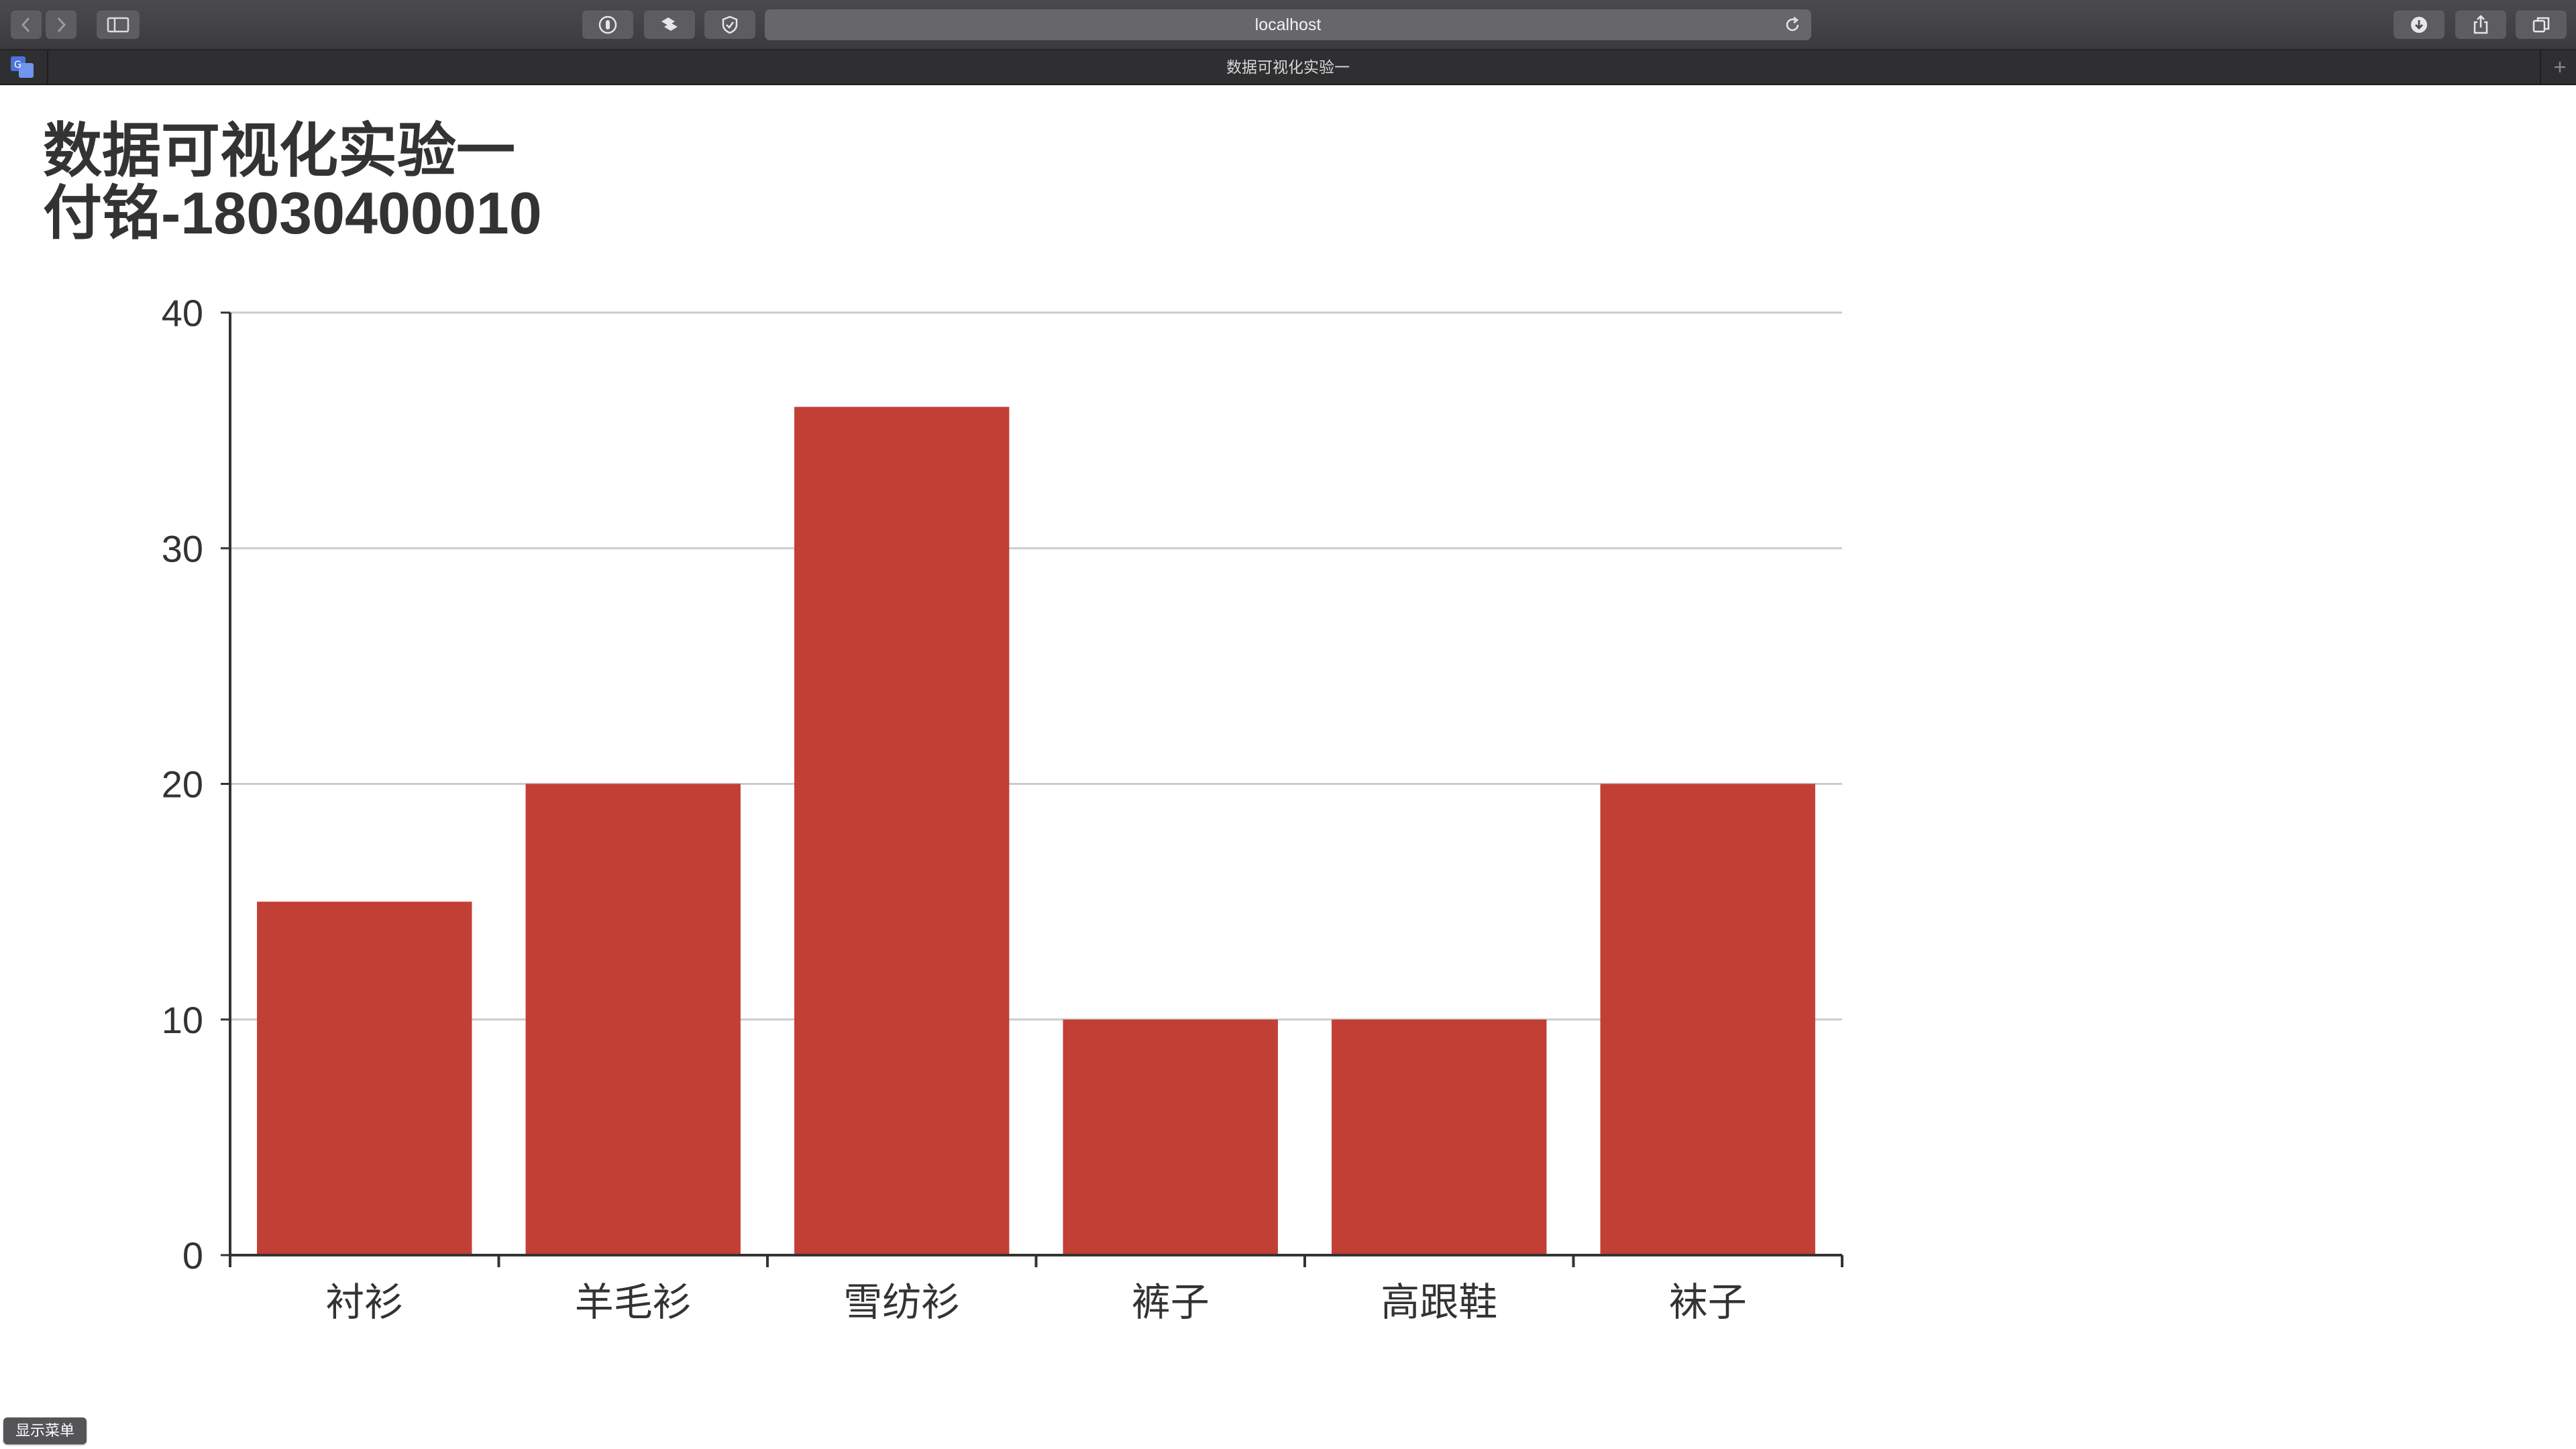 The height and width of the screenshot is (1449, 2576). I want to click on y-tick-label: 30, so click(182, 548).